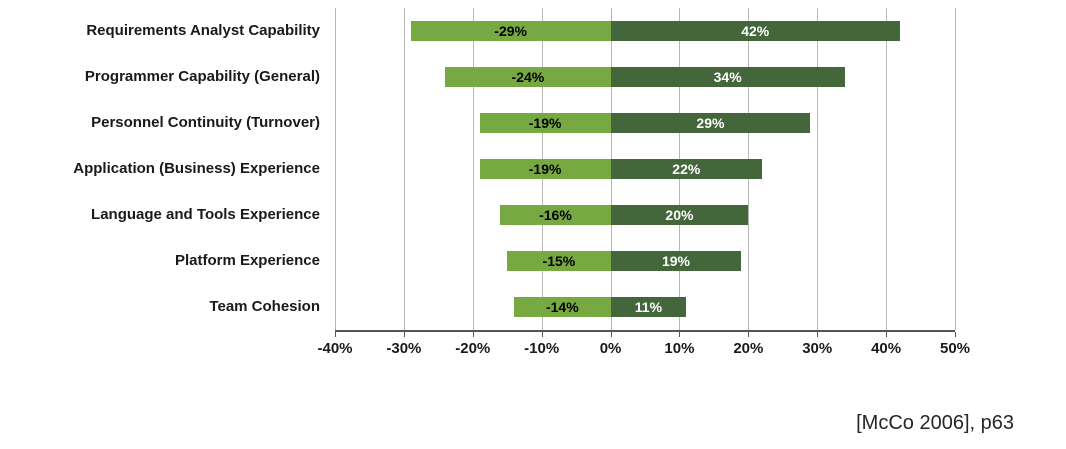  I want to click on bar-positive: 29%, so click(710, 123).